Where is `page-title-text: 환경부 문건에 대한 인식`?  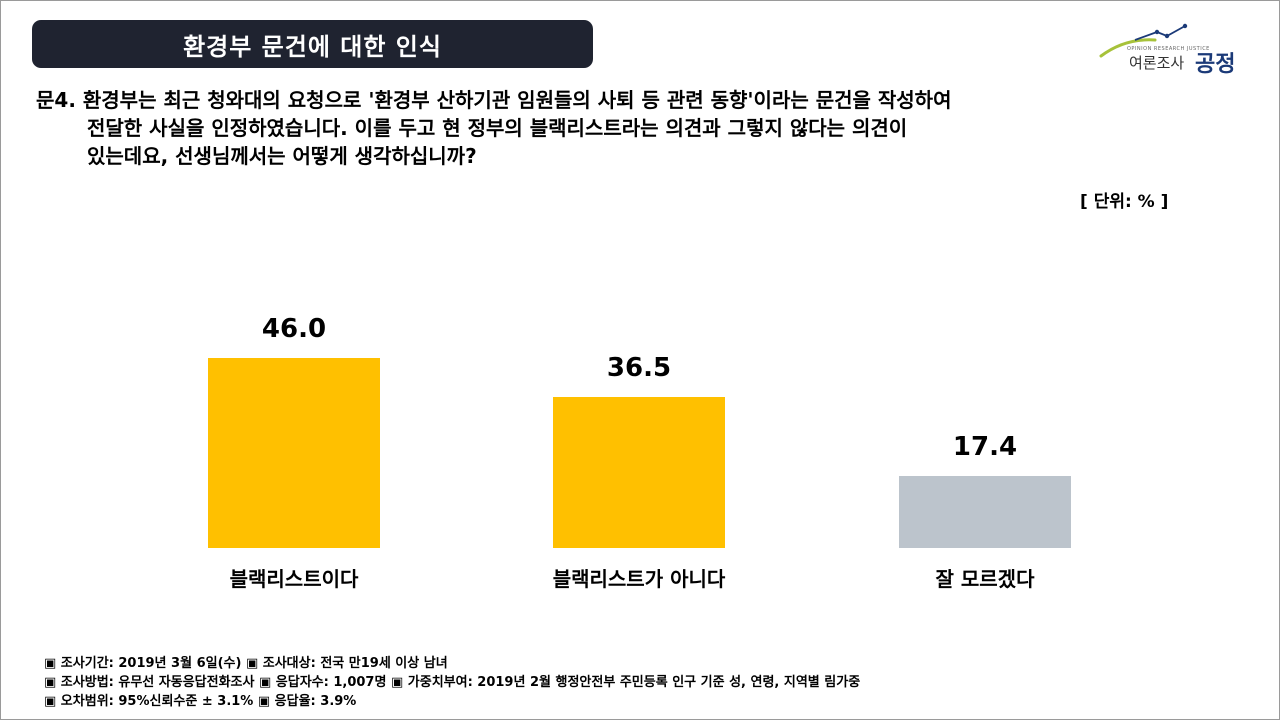
page-title-text: 환경부 문건에 대한 인식 is located at coordinates (312, 46).